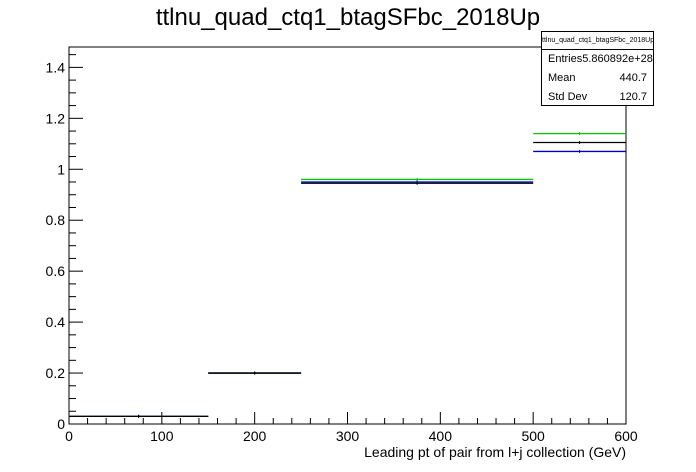 Image resolution: width=696 pixels, height=472 pixels. What do you see at coordinates (568, 97) in the screenshot?
I see `stats-label-stddev: Std Dev` at bounding box center [568, 97].